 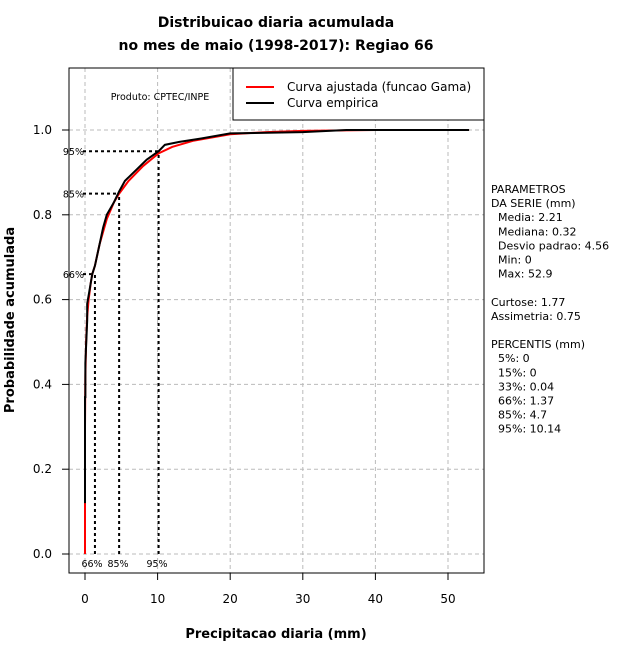 I want to click on legend-label: Curva ajustada (funcao Gama), so click(x=379, y=87).